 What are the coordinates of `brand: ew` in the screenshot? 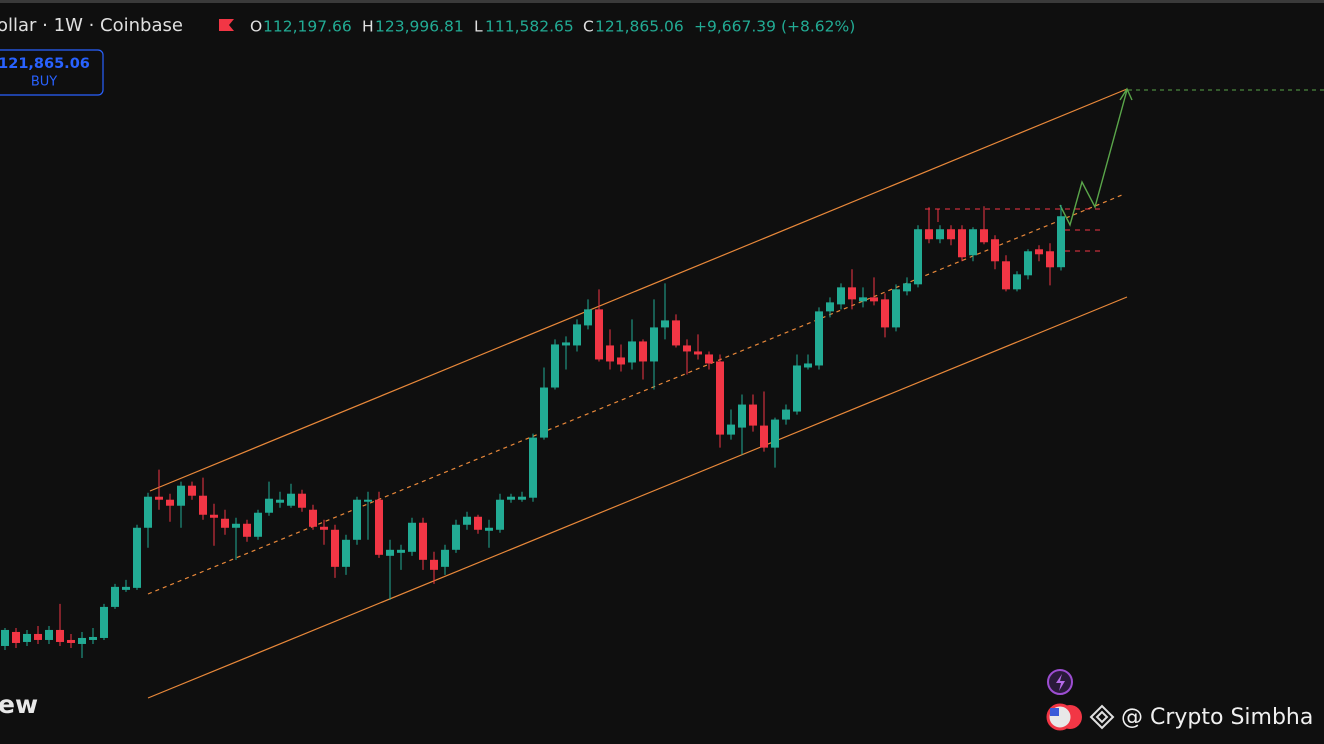 It's located at (19, 704).